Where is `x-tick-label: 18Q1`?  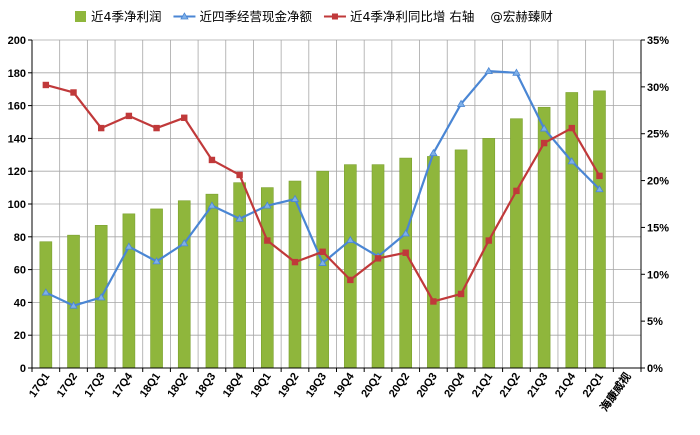 x-tick-label: 18Q1 is located at coordinates (150, 385).